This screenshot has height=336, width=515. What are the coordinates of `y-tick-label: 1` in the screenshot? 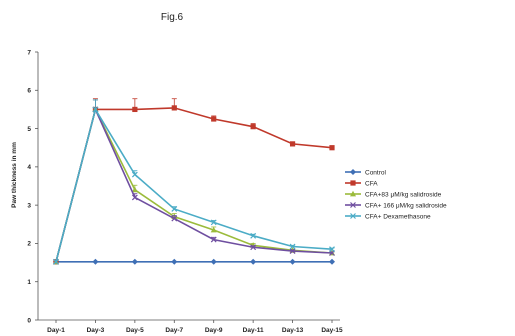 It's located at (29, 282).